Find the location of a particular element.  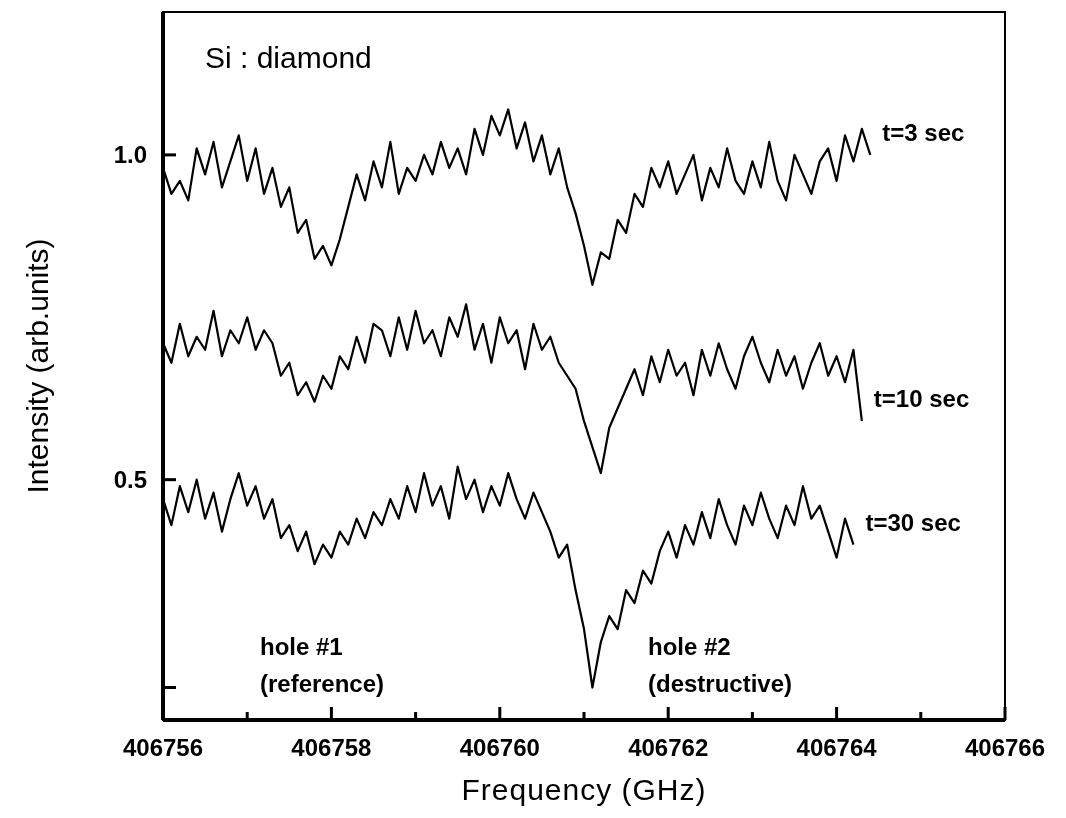

x-tick-label: 406764 is located at coordinates (837, 747).